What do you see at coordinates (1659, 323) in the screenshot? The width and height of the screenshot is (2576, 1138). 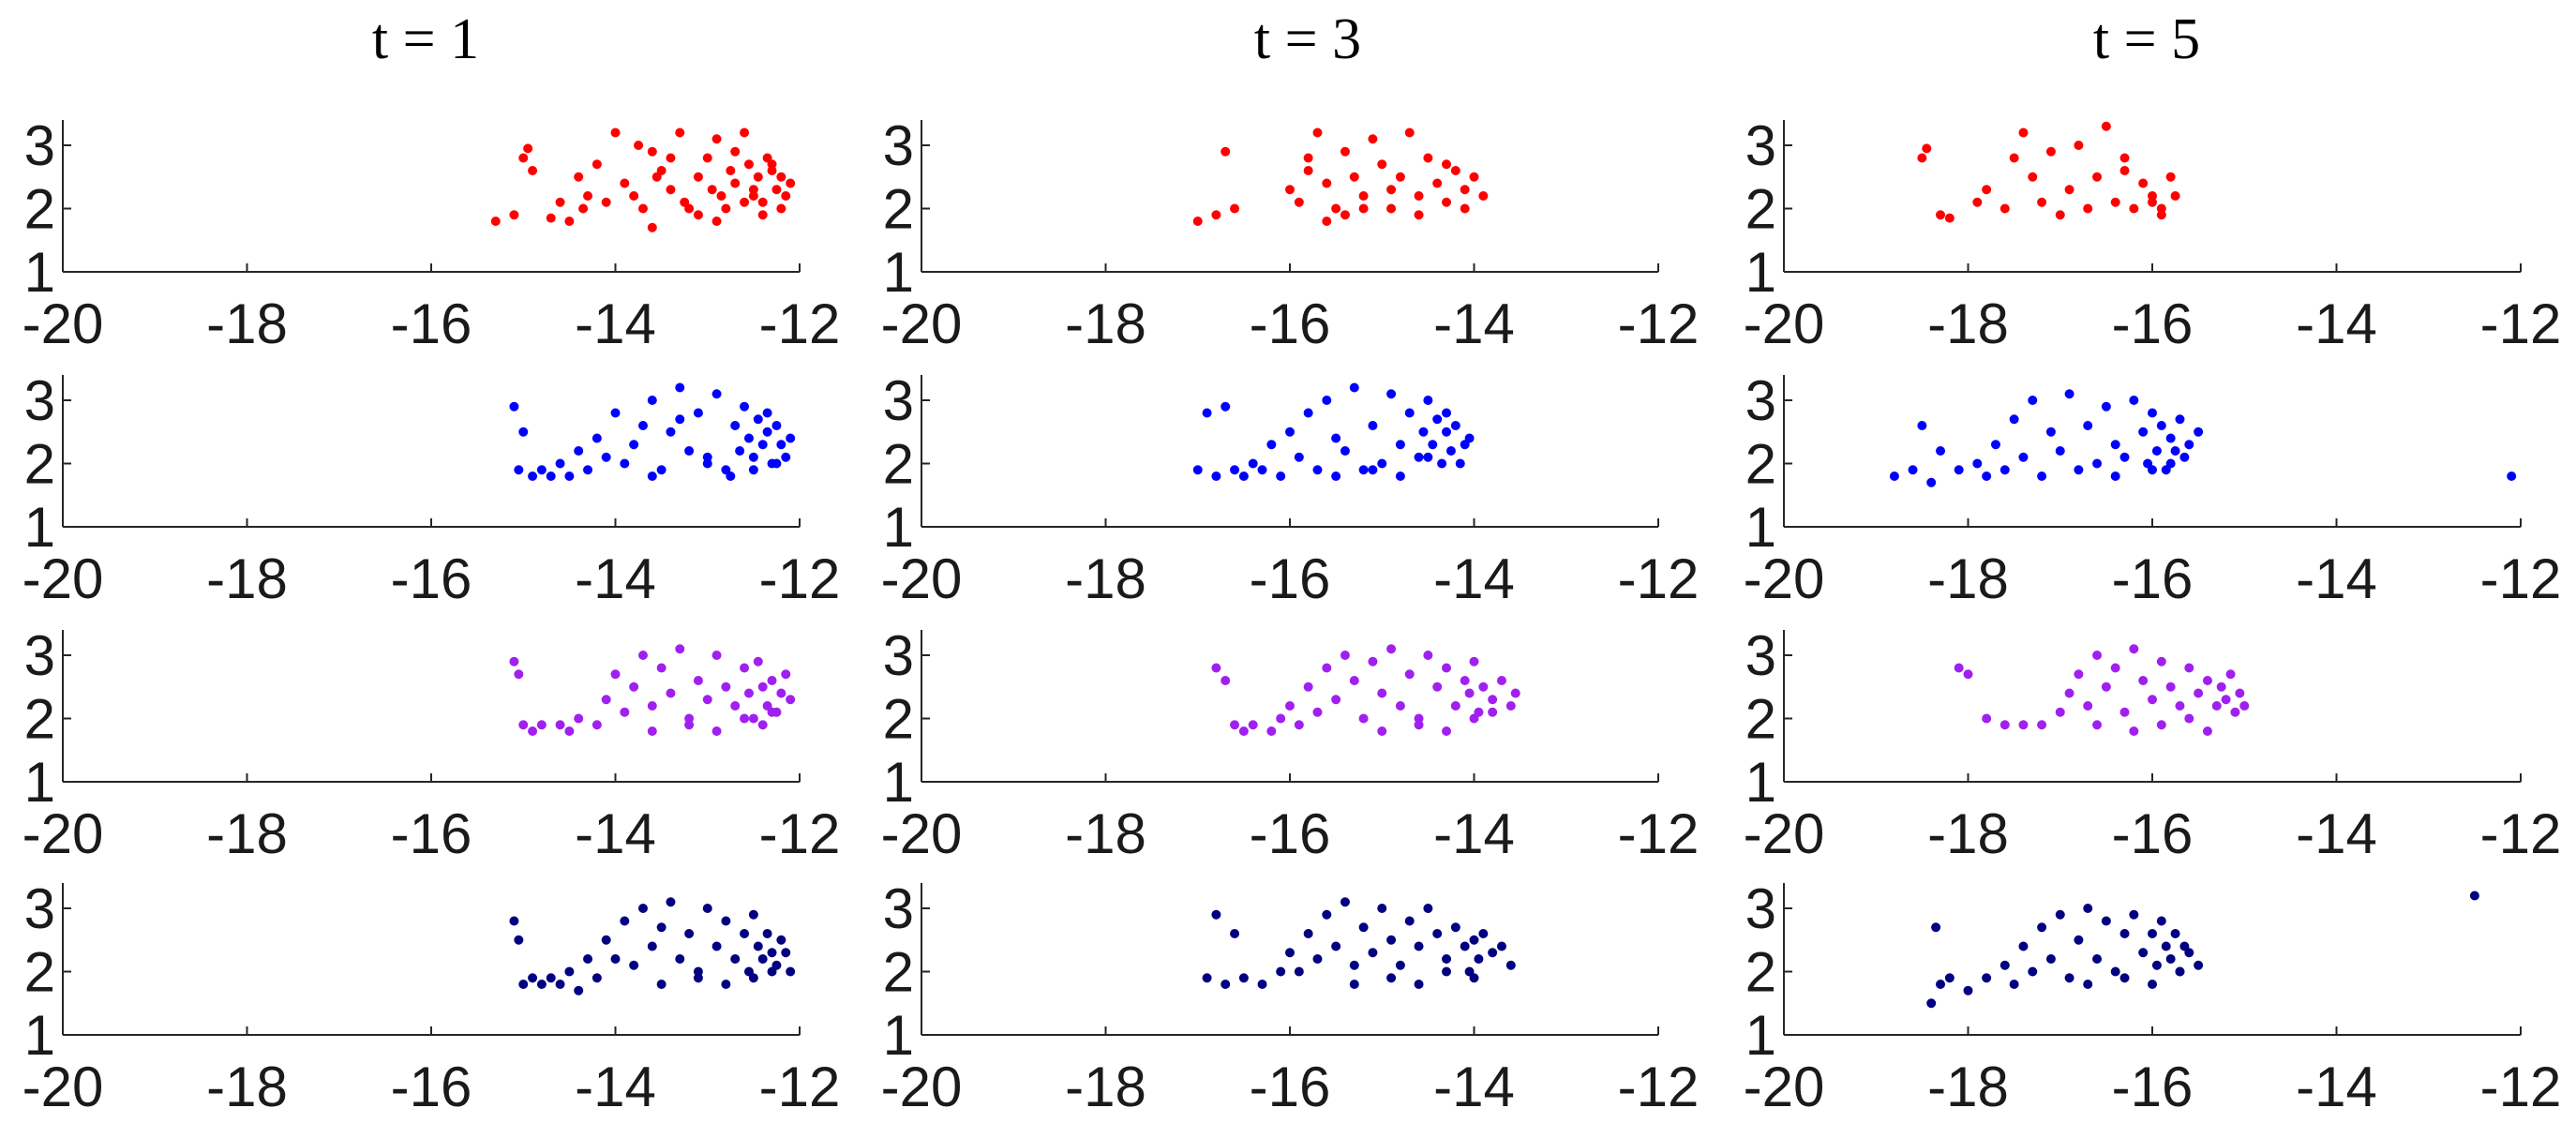 I see `x-tick-label: -12` at bounding box center [1659, 323].